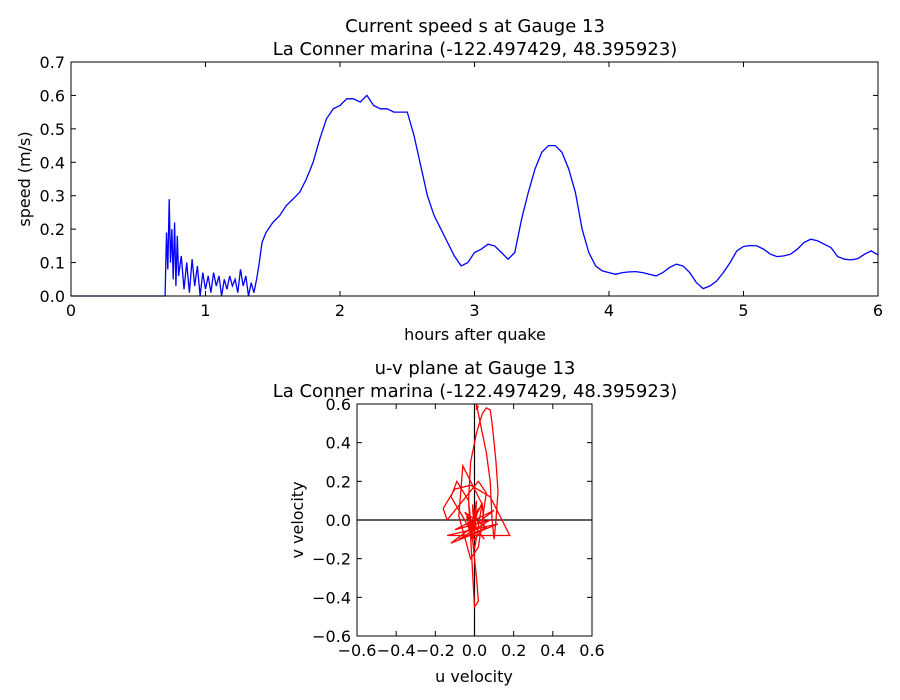 The width and height of the screenshot is (900, 700). I want to click on uv-chart-ylabel: v velocity, so click(297, 519).